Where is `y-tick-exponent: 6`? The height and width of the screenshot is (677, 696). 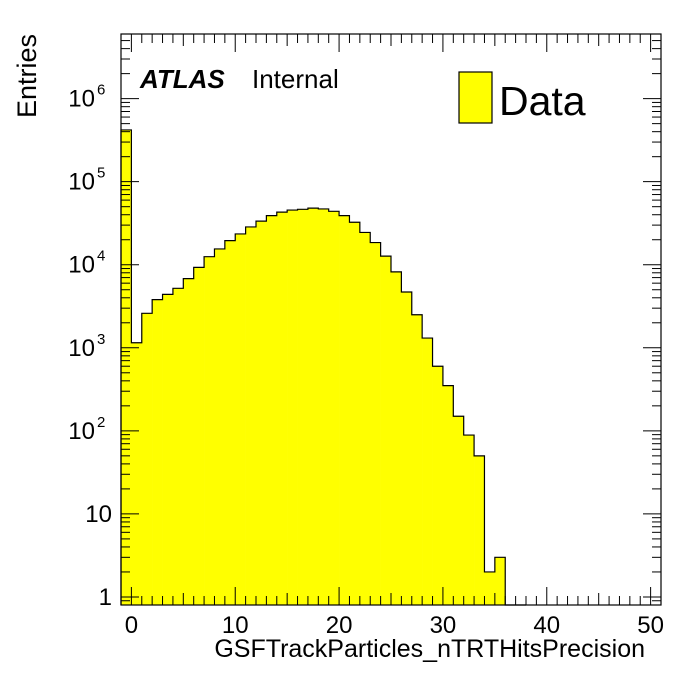 y-tick-exponent: 6 is located at coordinates (101, 90).